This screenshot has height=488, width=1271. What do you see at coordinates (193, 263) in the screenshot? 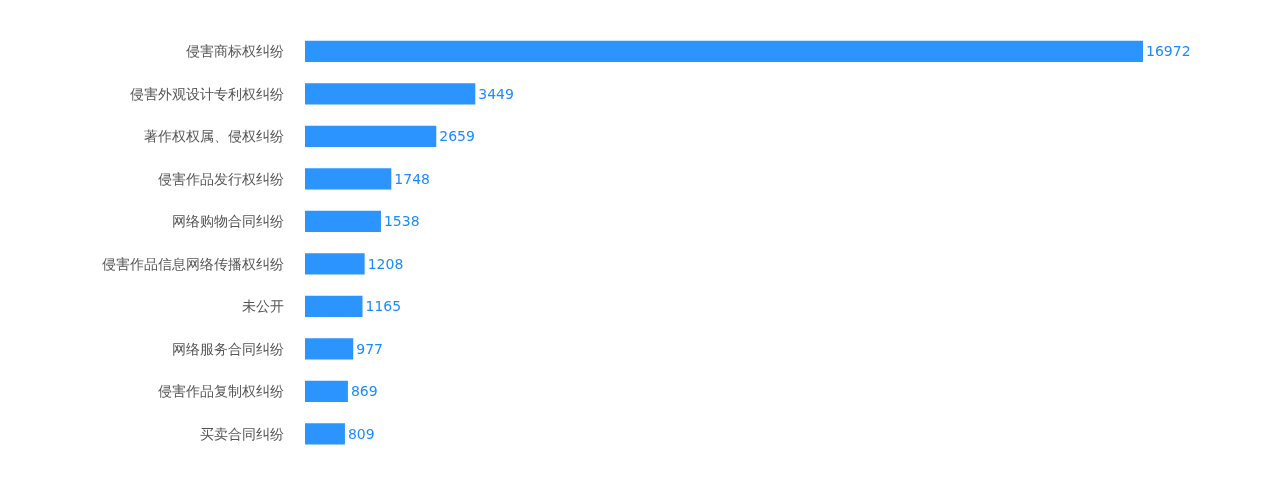
I see `y-tick-label: 侵害作品信息网络传播权纠纷` at bounding box center [193, 263].